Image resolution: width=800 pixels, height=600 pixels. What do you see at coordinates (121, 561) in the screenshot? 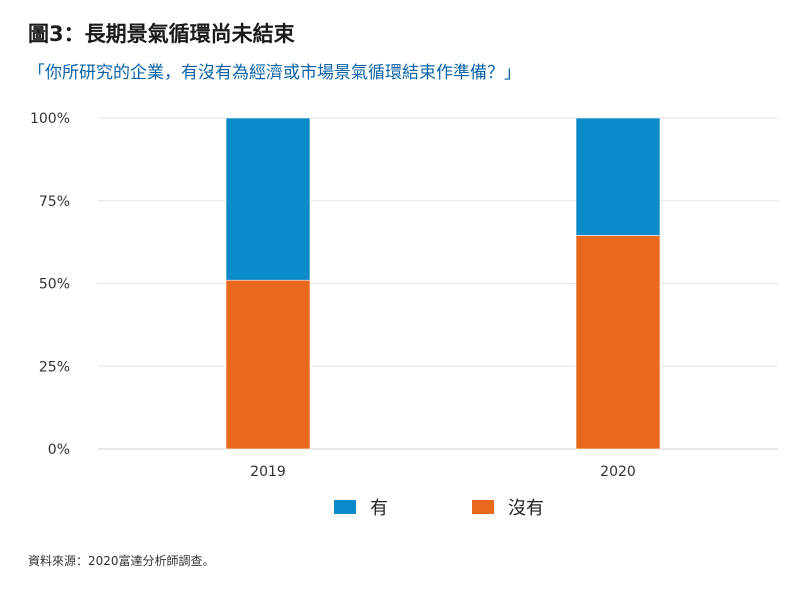
I see `source-note: 資料來源：2020富達分析師調查。` at bounding box center [121, 561].